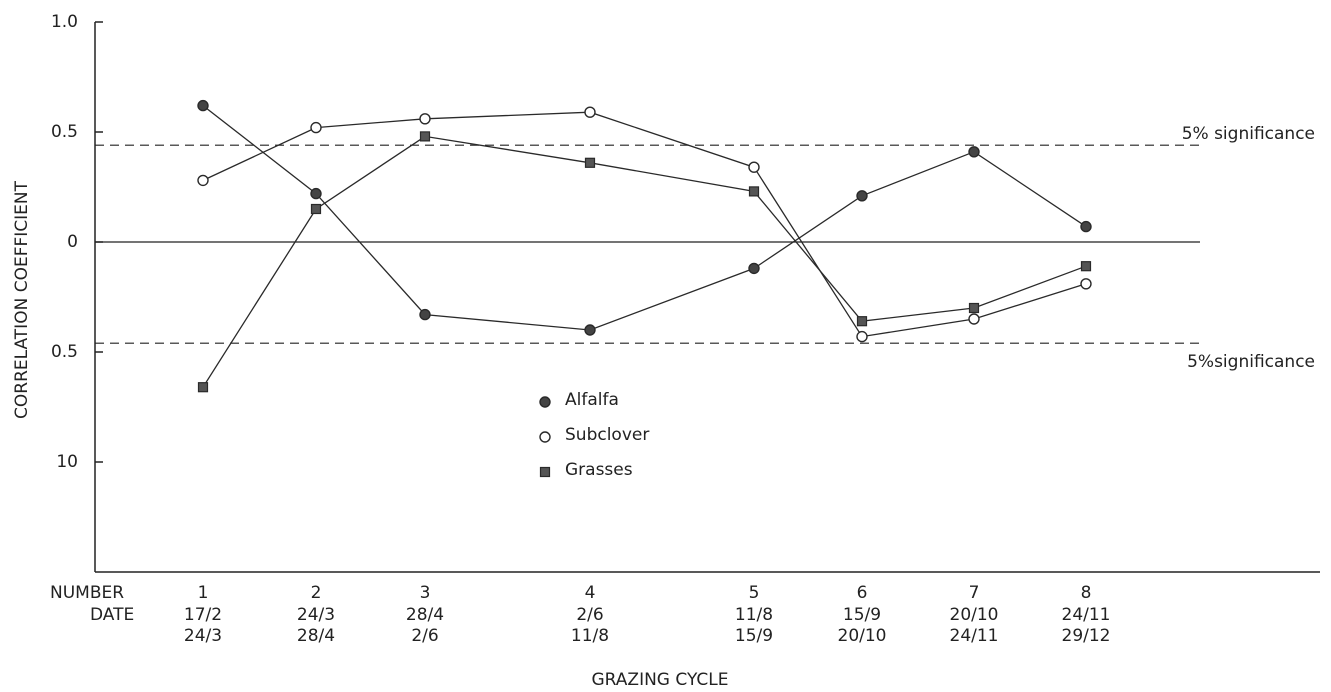  I want to click on x-tick-label: 1, so click(203, 593).